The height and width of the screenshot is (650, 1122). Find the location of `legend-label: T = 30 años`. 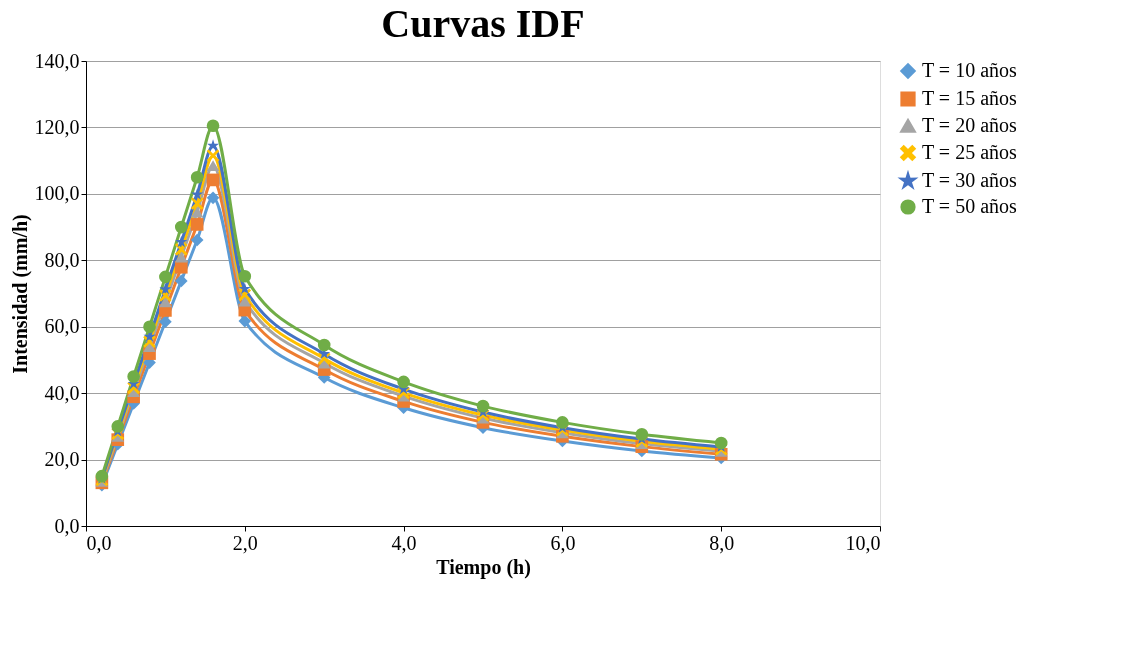

legend-label: T = 30 años is located at coordinates (970, 180).